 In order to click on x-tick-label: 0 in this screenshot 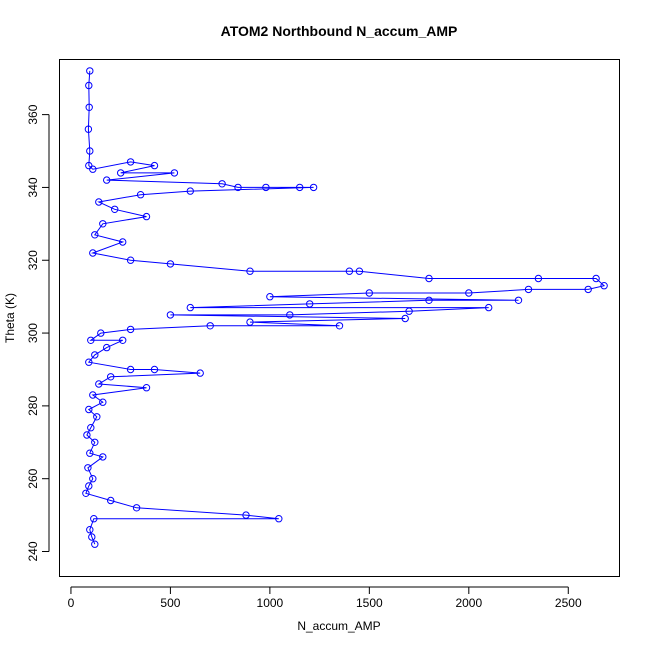, I will do `click(71, 603)`.